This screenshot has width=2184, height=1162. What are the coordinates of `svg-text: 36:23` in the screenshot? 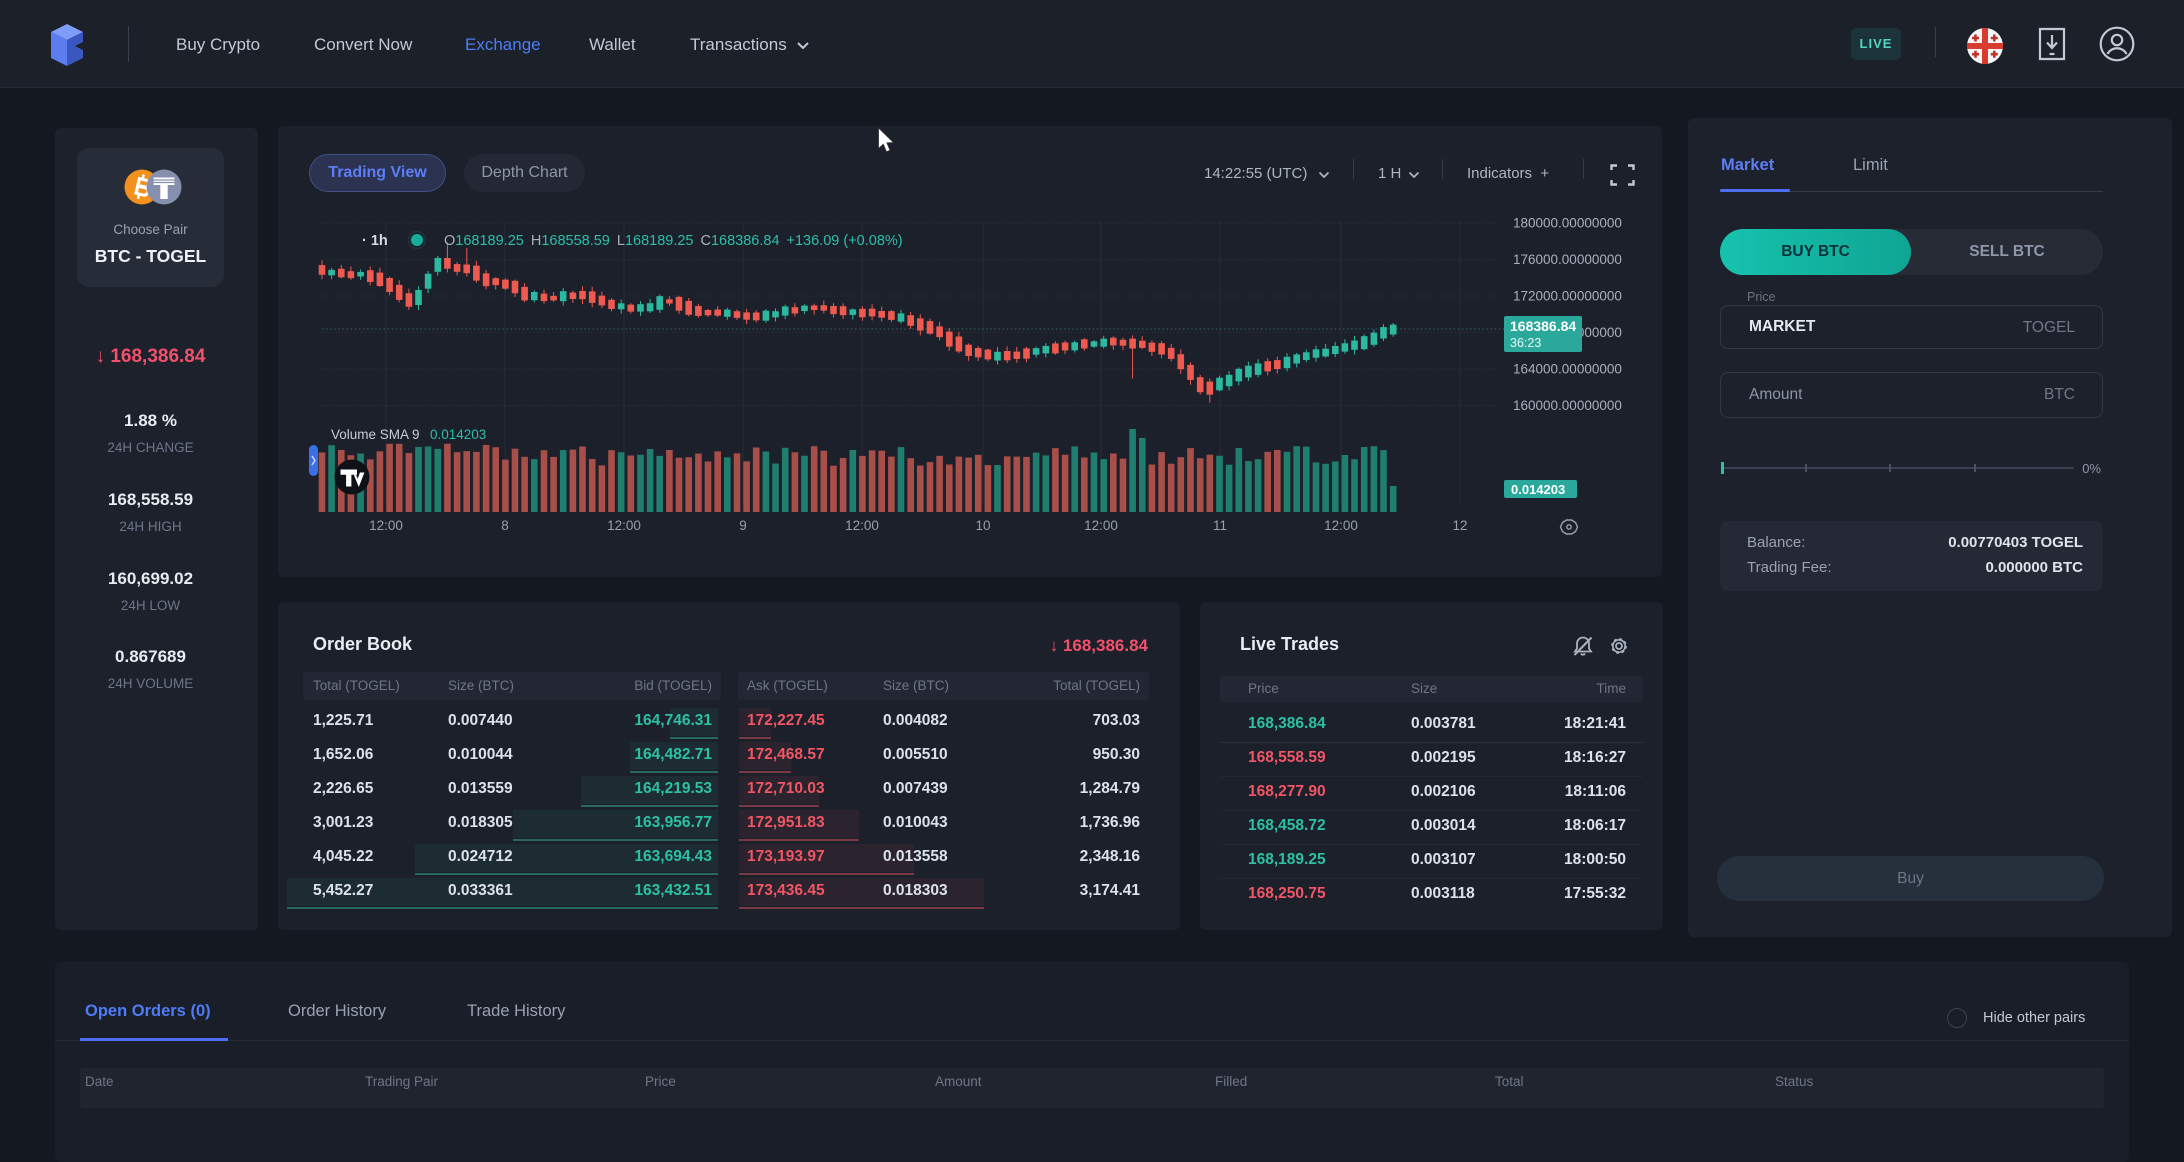 It's located at (1525, 343).